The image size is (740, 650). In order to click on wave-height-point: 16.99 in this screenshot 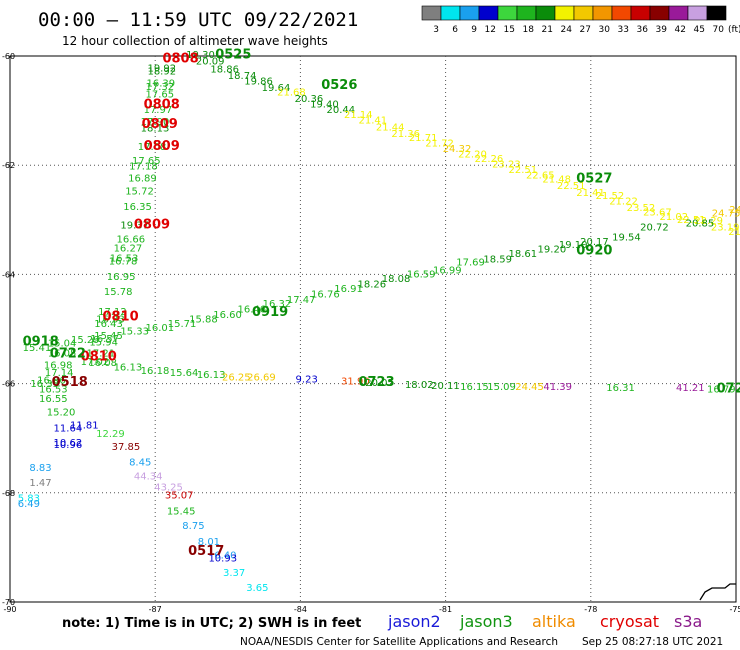, I will do `click(447, 270)`.